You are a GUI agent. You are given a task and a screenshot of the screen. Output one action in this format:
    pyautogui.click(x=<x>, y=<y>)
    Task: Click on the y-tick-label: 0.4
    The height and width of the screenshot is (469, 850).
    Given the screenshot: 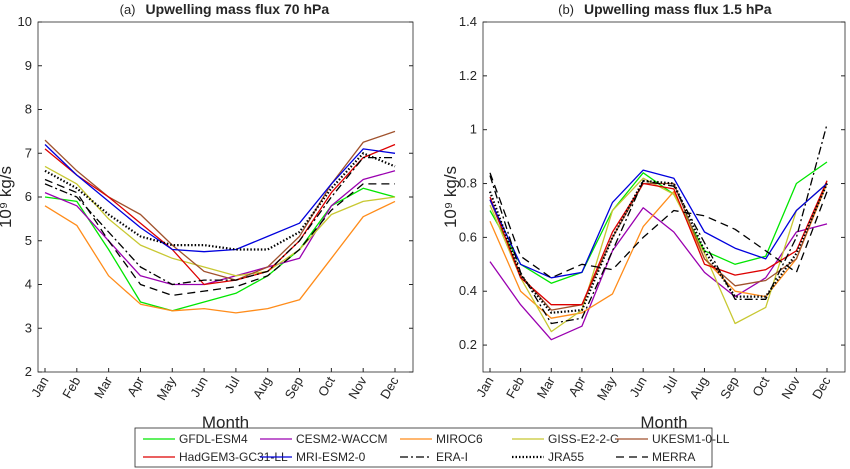 What is the action you would take?
    pyautogui.click(x=468, y=290)
    